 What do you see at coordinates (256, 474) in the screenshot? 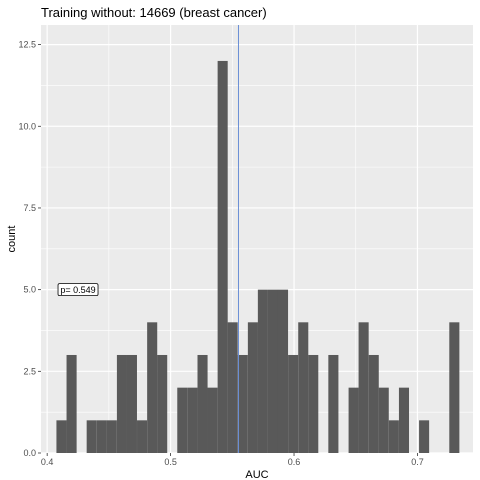
I see `x-axis-title: AUC` at bounding box center [256, 474].